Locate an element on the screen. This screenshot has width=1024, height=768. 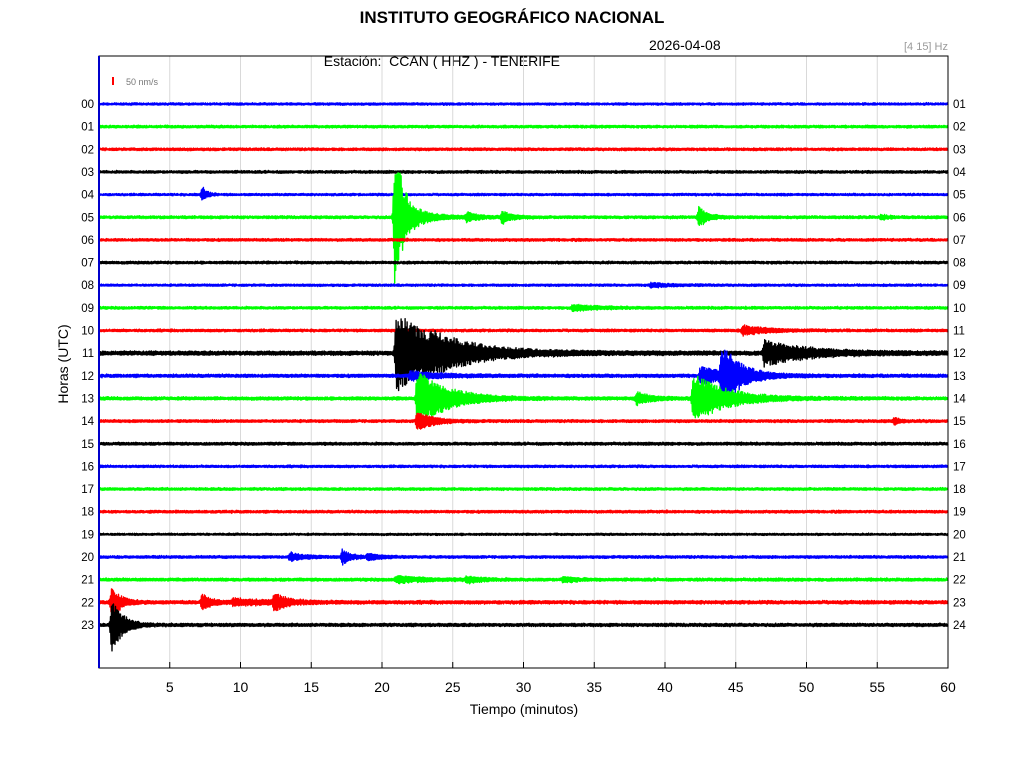
hour-label-right: 14 is located at coordinates (959, 399).